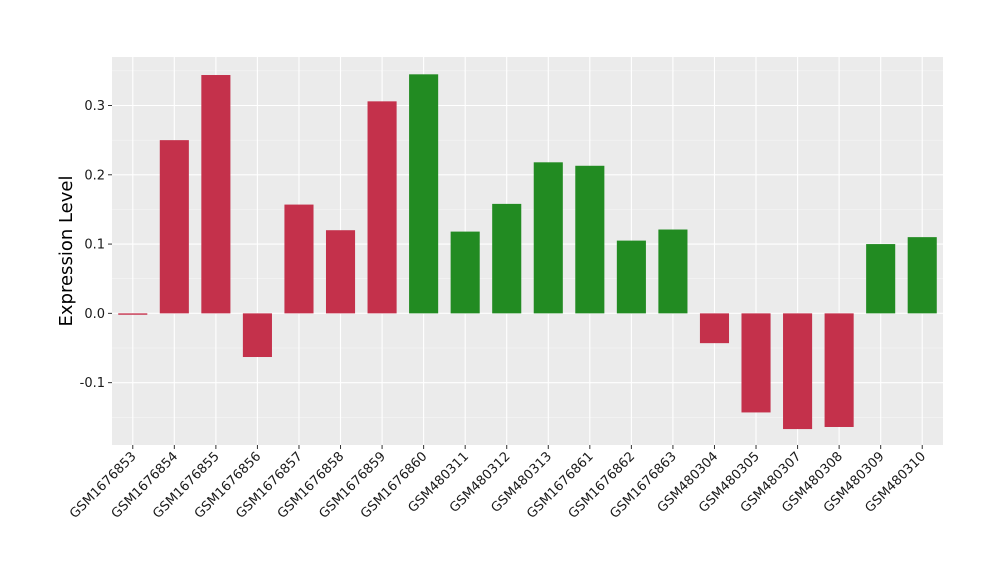 Image resolution: width=1000 pixels, height=584 pixels. Describe the element at coordinates (94, 106) in the screenshot. I see `y-tick-label: 0.3` at that location.